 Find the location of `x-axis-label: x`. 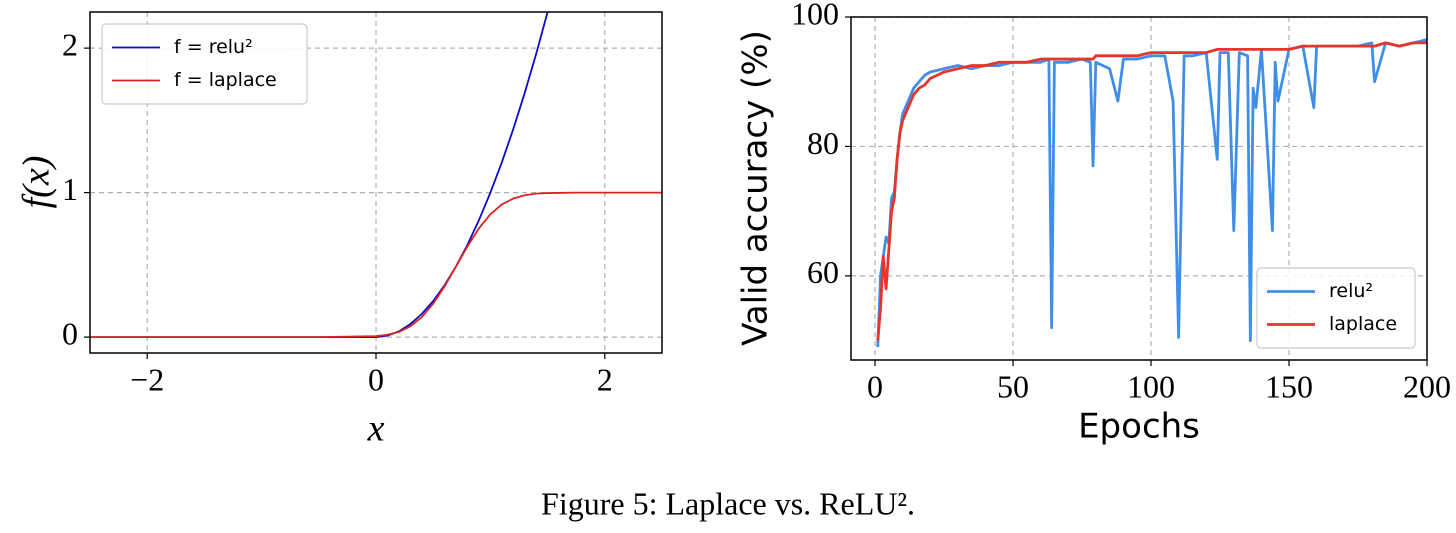

x-axis-label: x is located at coordinates (376, 429).